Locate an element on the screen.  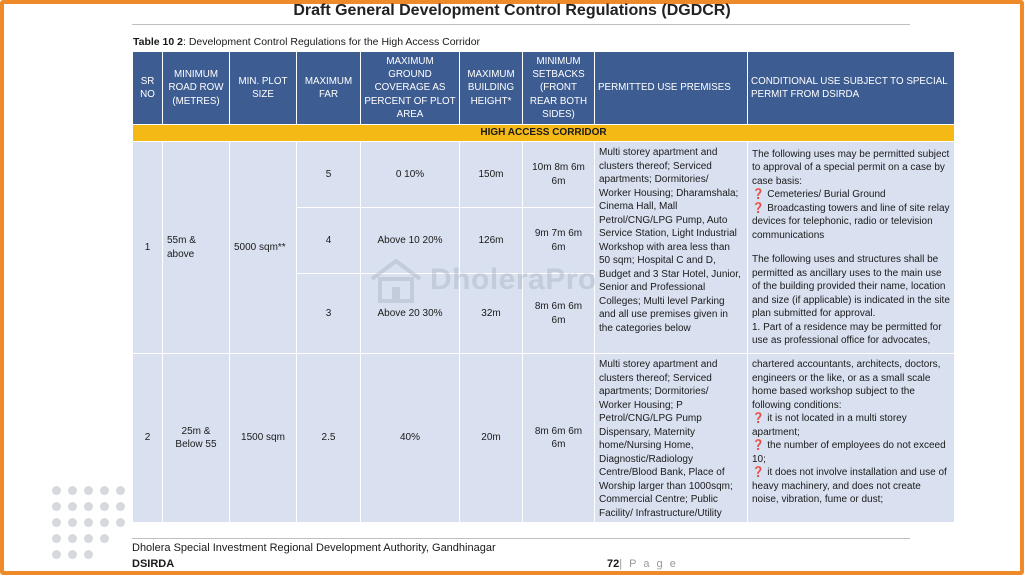
header-plot-size: MIN. PLOT SIZE is located at coordinates (263, 88).